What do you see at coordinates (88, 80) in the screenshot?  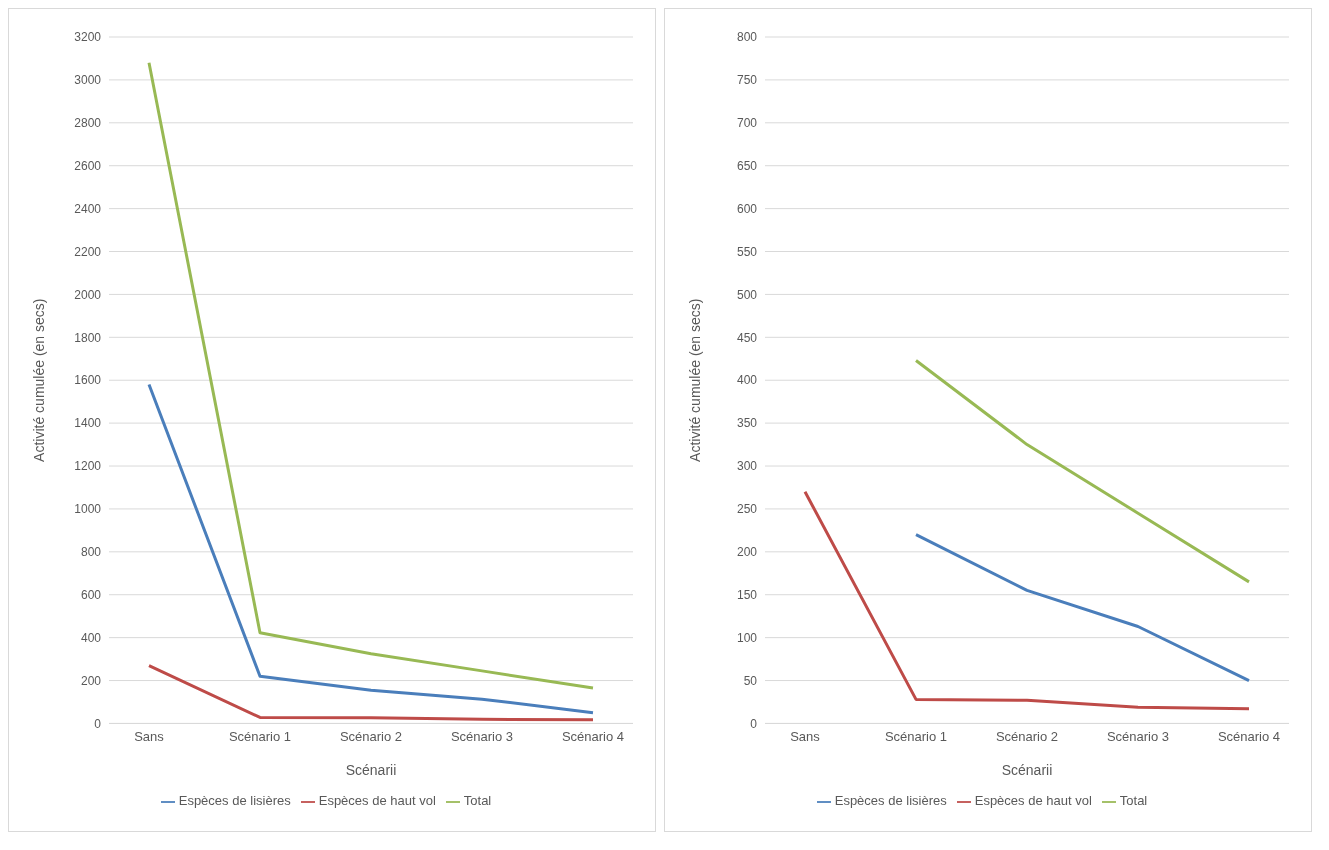 I see `y-tick-label: 3000` at bounding box center [88, 80].